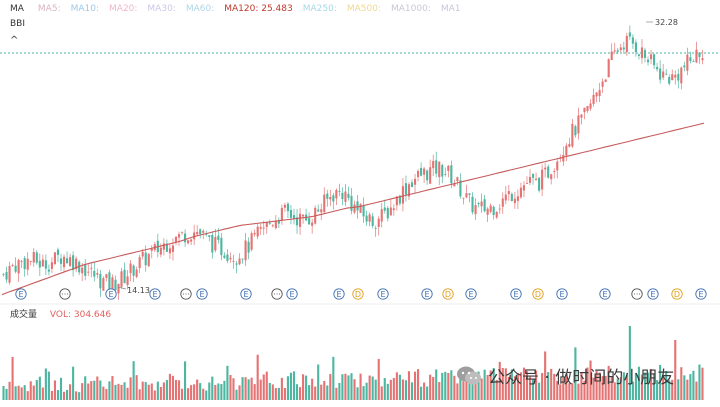 This screenshot has height=407, width=720. I want to click on collapse-icon: ^, so click(14, 40).